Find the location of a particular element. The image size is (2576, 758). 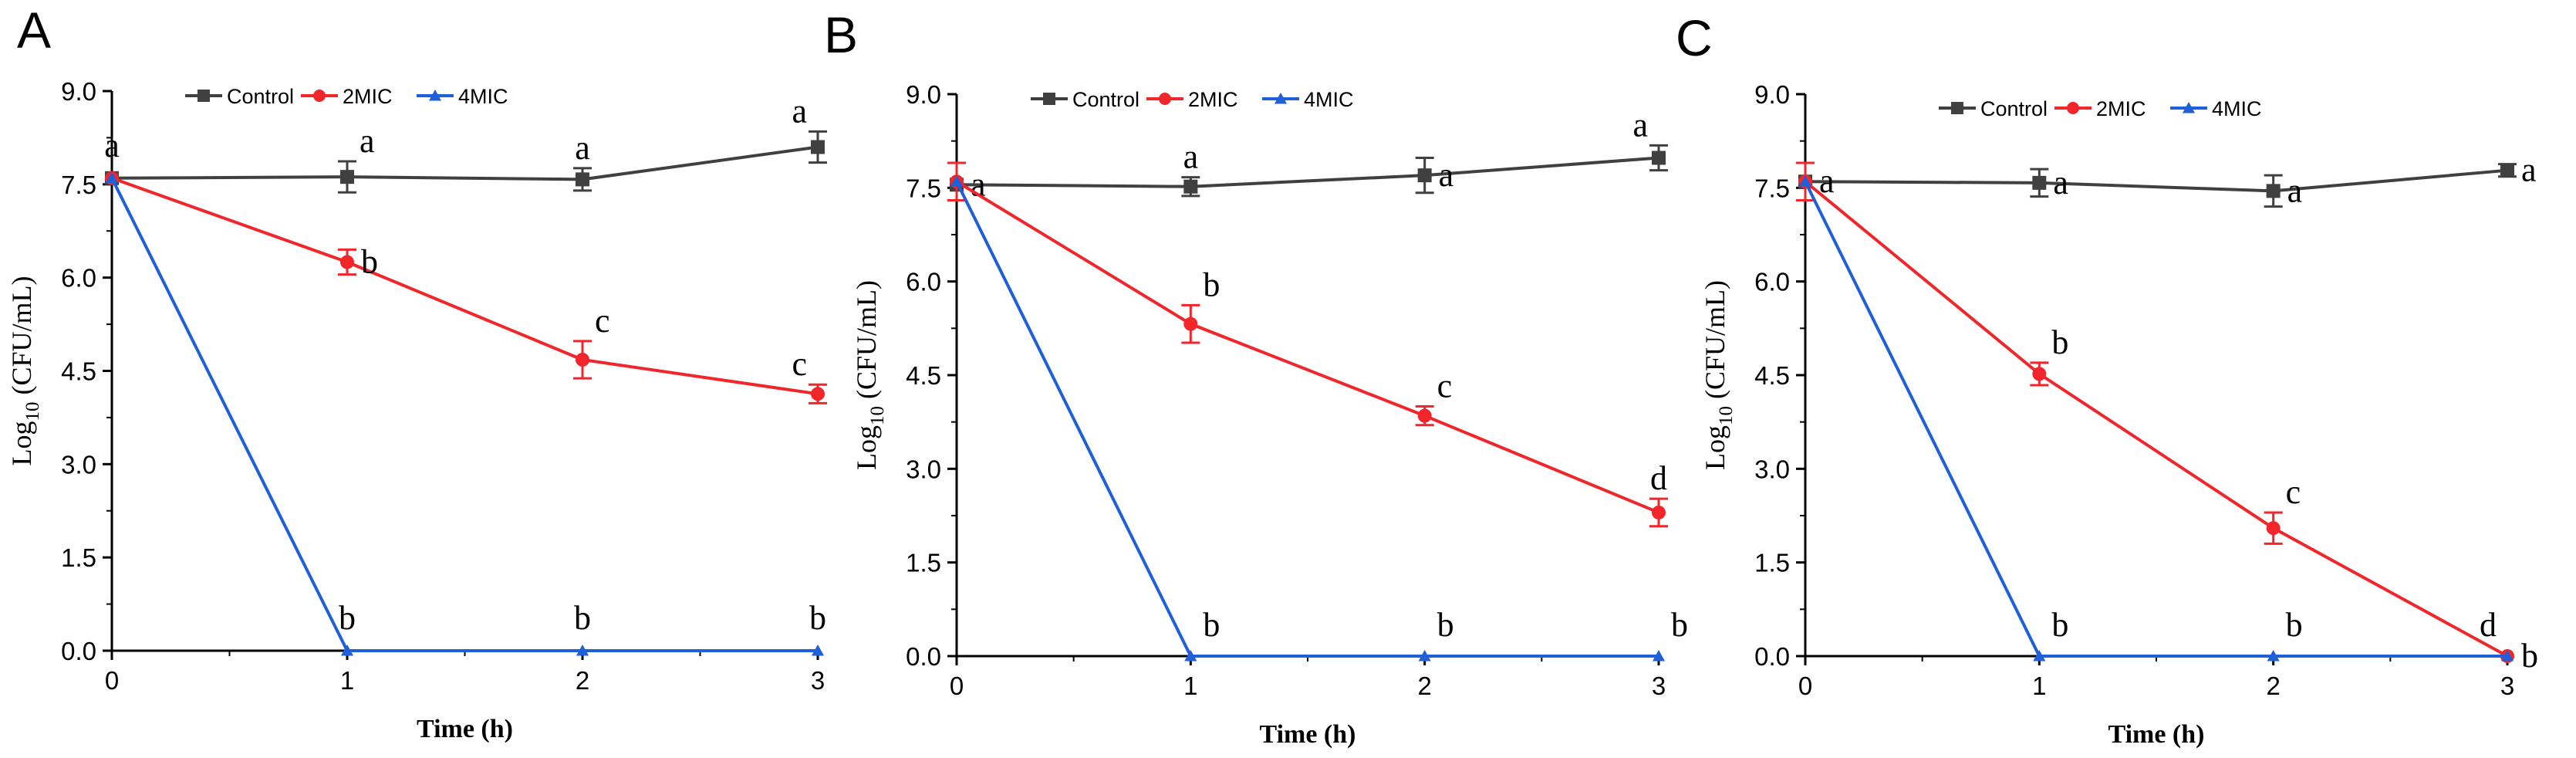

y-tick-label: 4.5 is located at coordinates (78, 371).